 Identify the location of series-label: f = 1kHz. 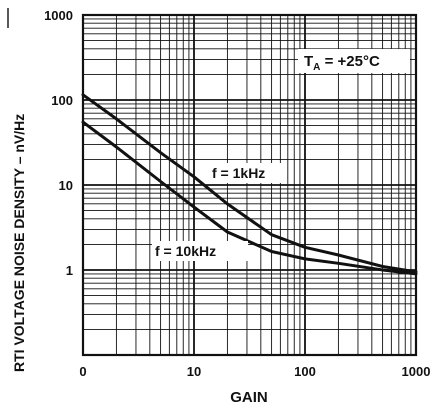
(238, 173).